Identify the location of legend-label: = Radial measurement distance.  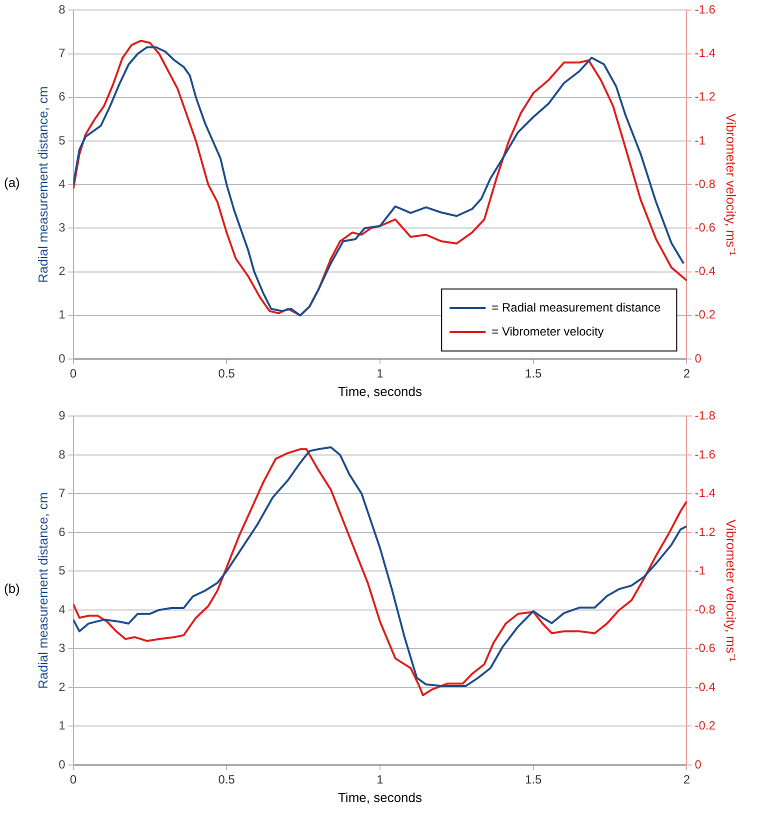
(577, 307).